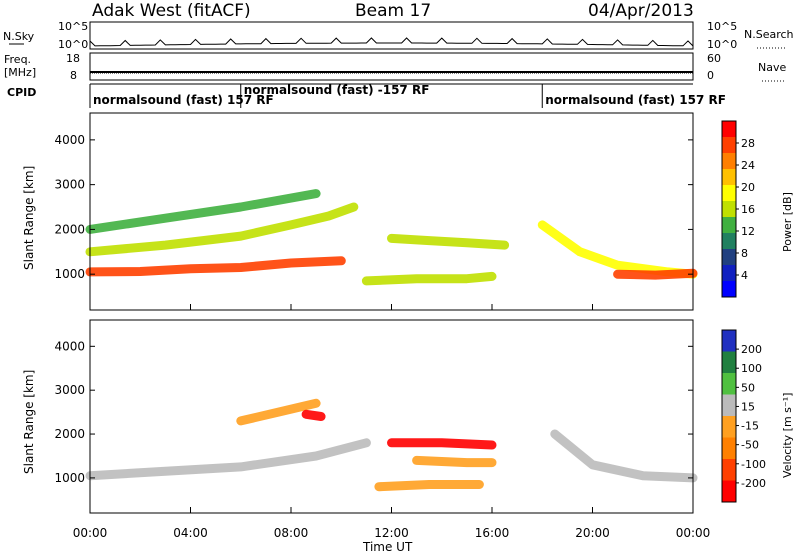 This screenshot has height=554, width=800. Describe the element at coordinates (748, 209) in the screenshot. I see `power-colorbar-tick-label: 16` at that location.